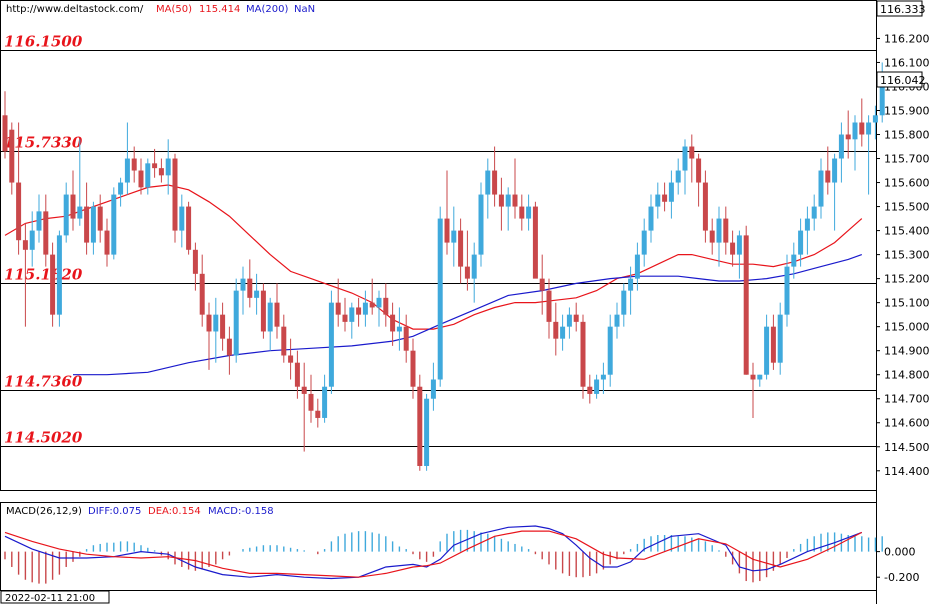  I want to click on price-tick-label-2: 114.600, so click(907, 423).